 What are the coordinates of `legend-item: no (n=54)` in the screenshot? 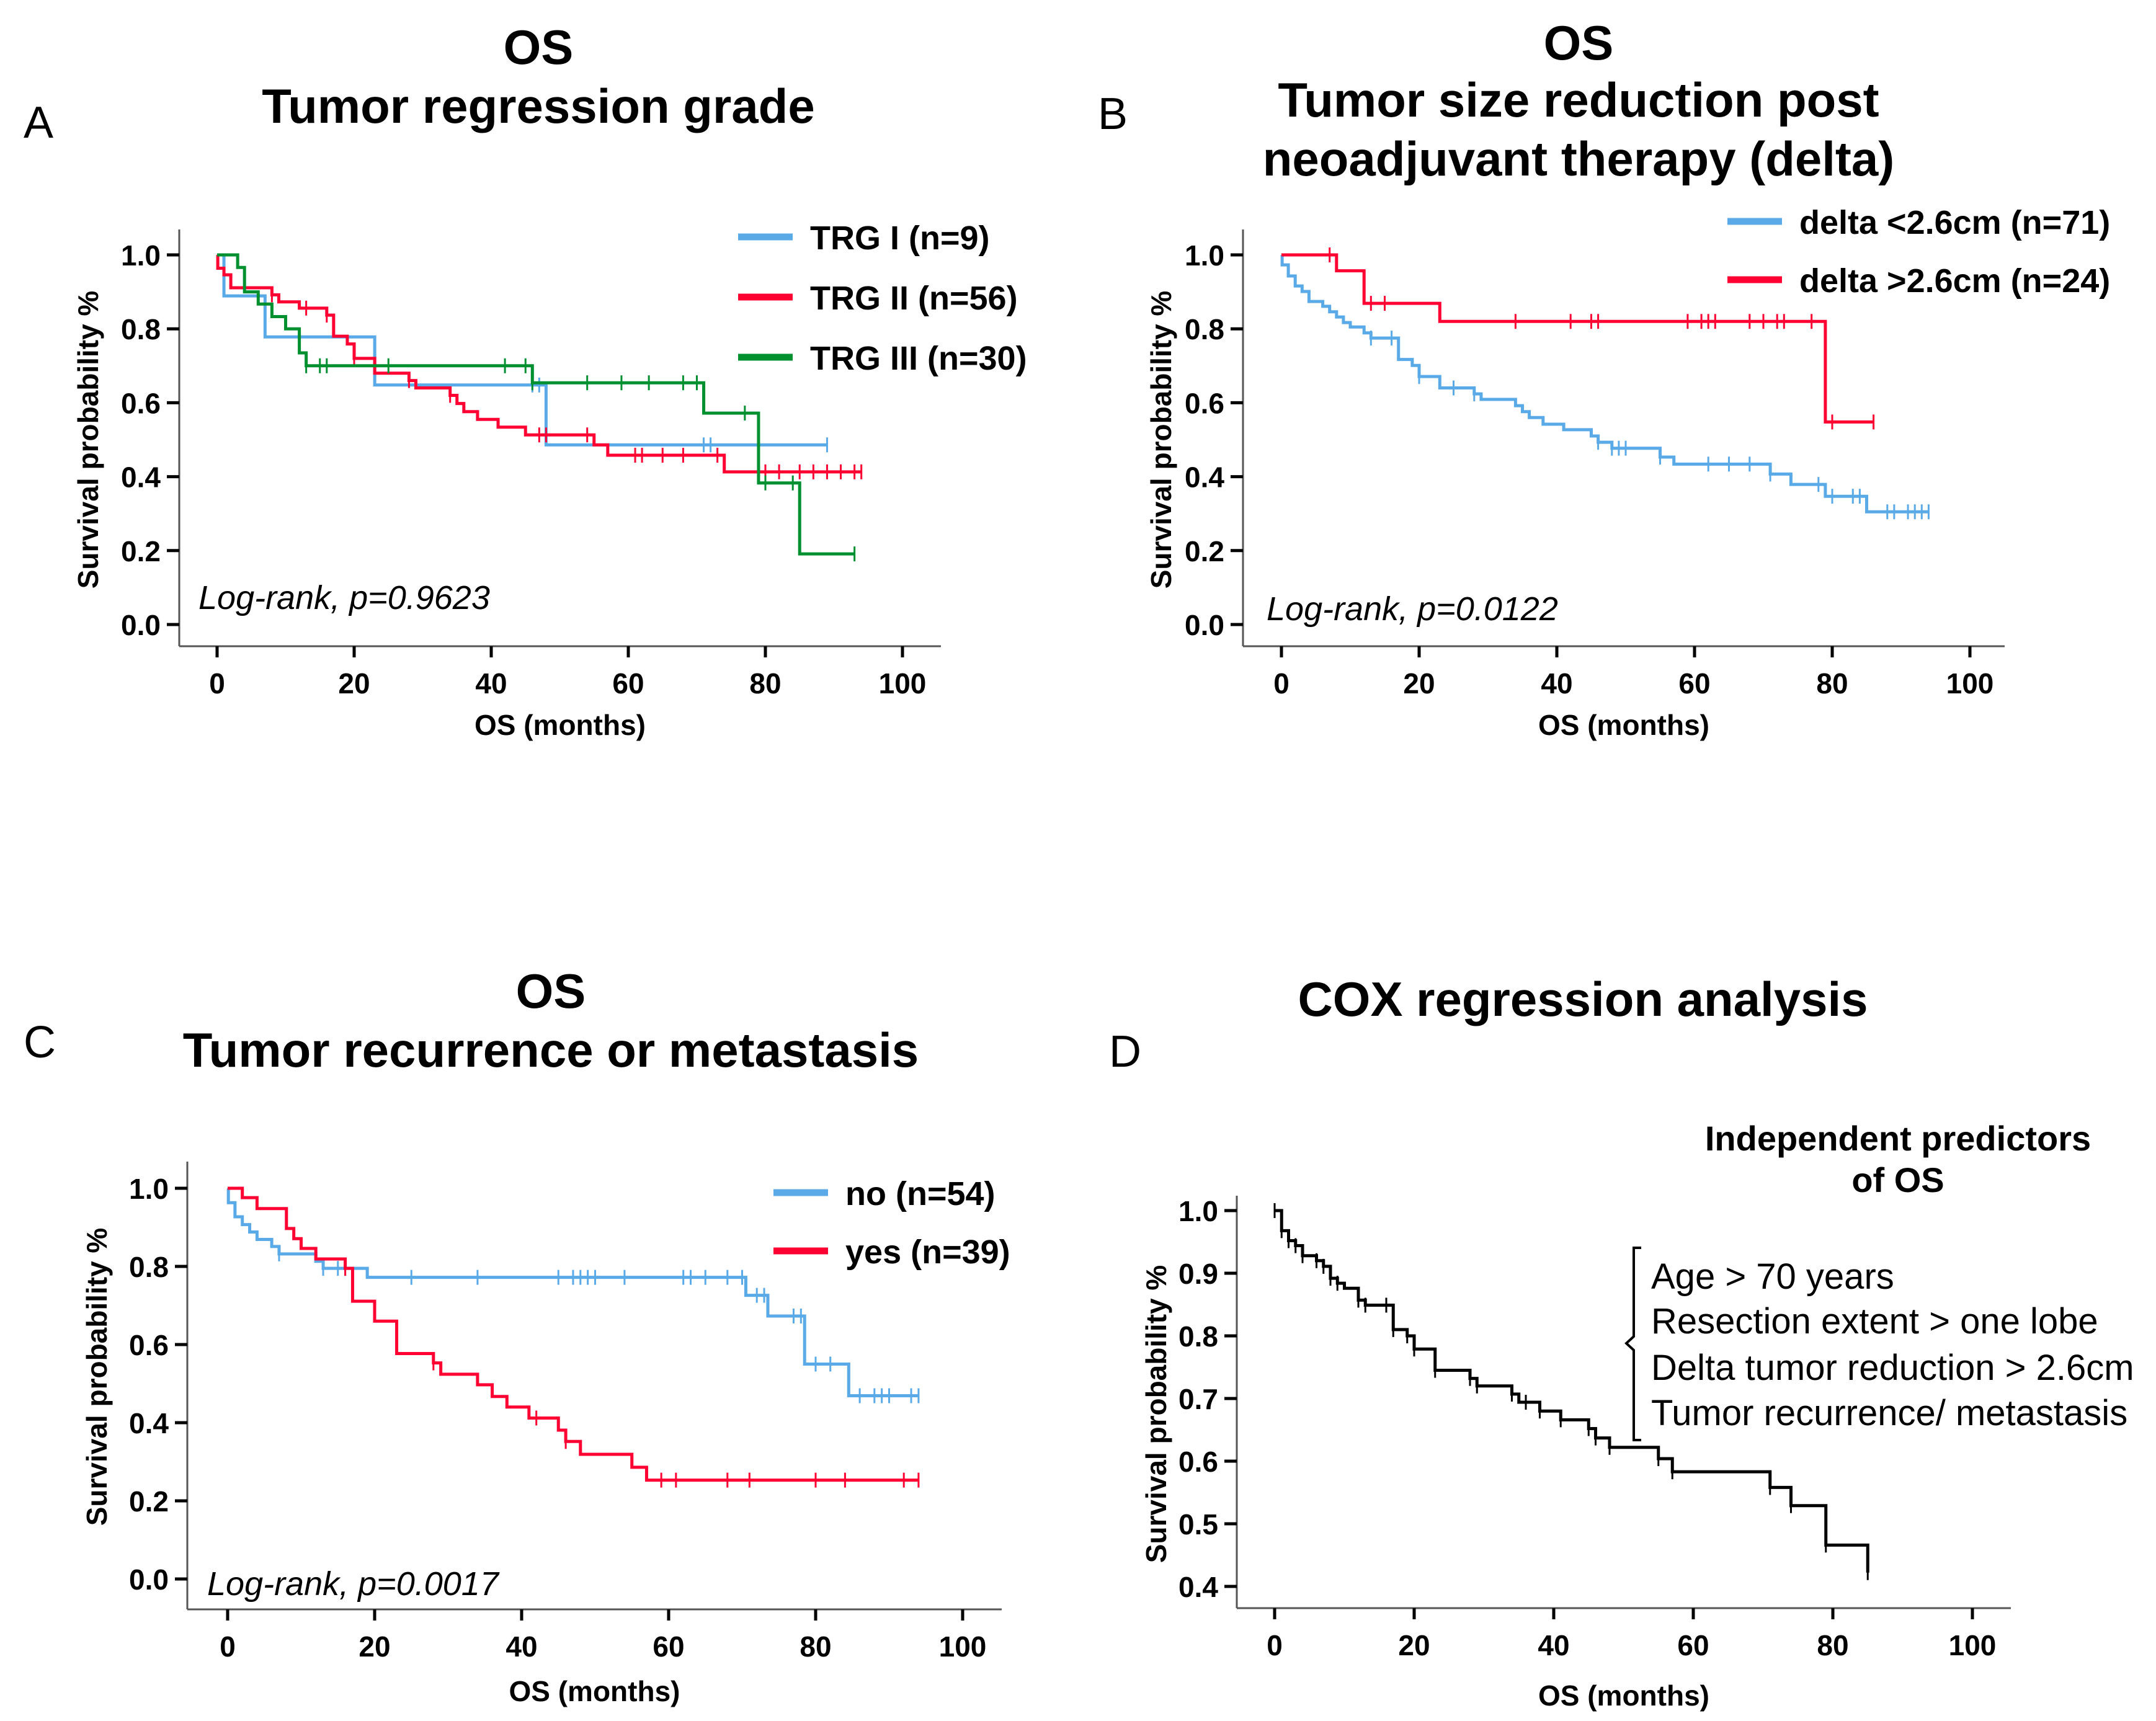 It's located at (884, 1193).